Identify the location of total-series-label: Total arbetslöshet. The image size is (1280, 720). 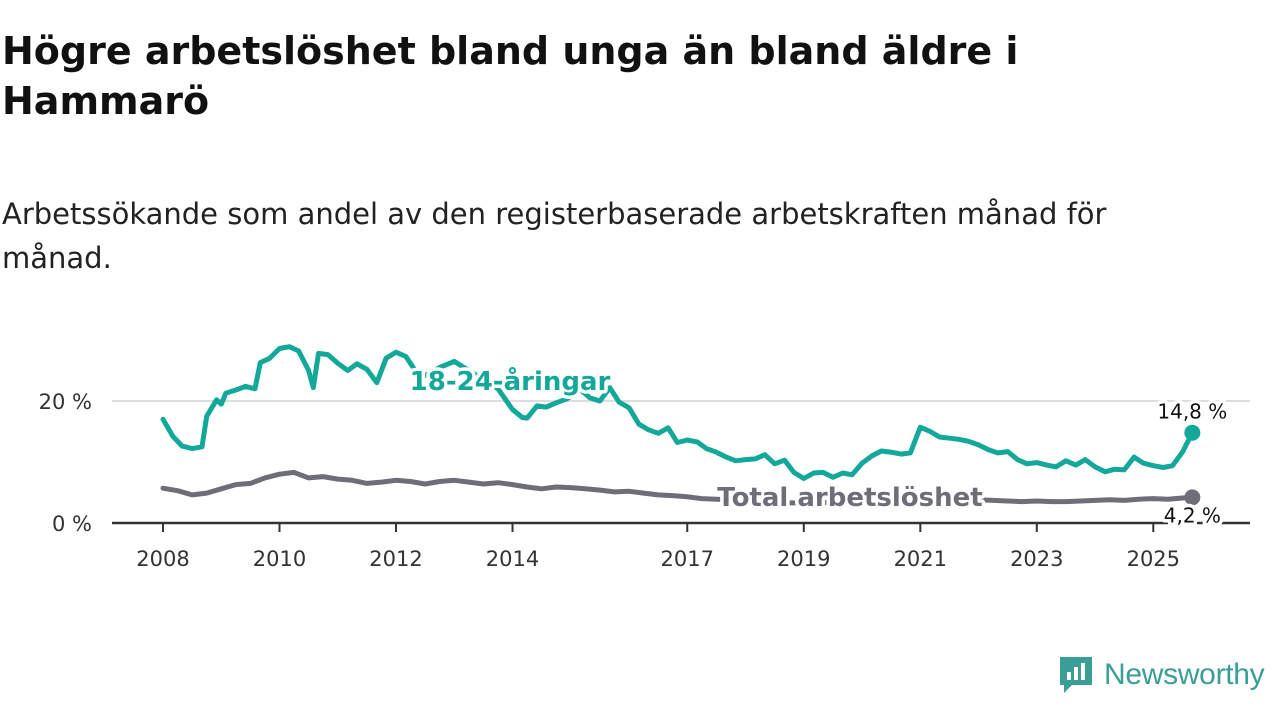
(849, 498).